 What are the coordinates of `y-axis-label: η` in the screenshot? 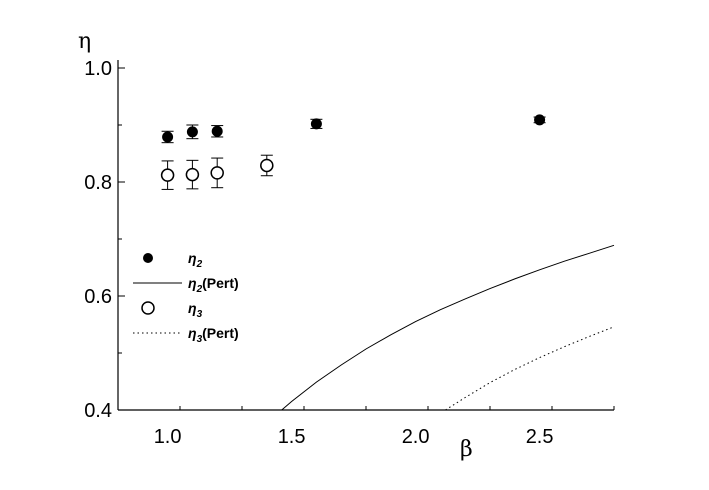 It's located at (84, 41).